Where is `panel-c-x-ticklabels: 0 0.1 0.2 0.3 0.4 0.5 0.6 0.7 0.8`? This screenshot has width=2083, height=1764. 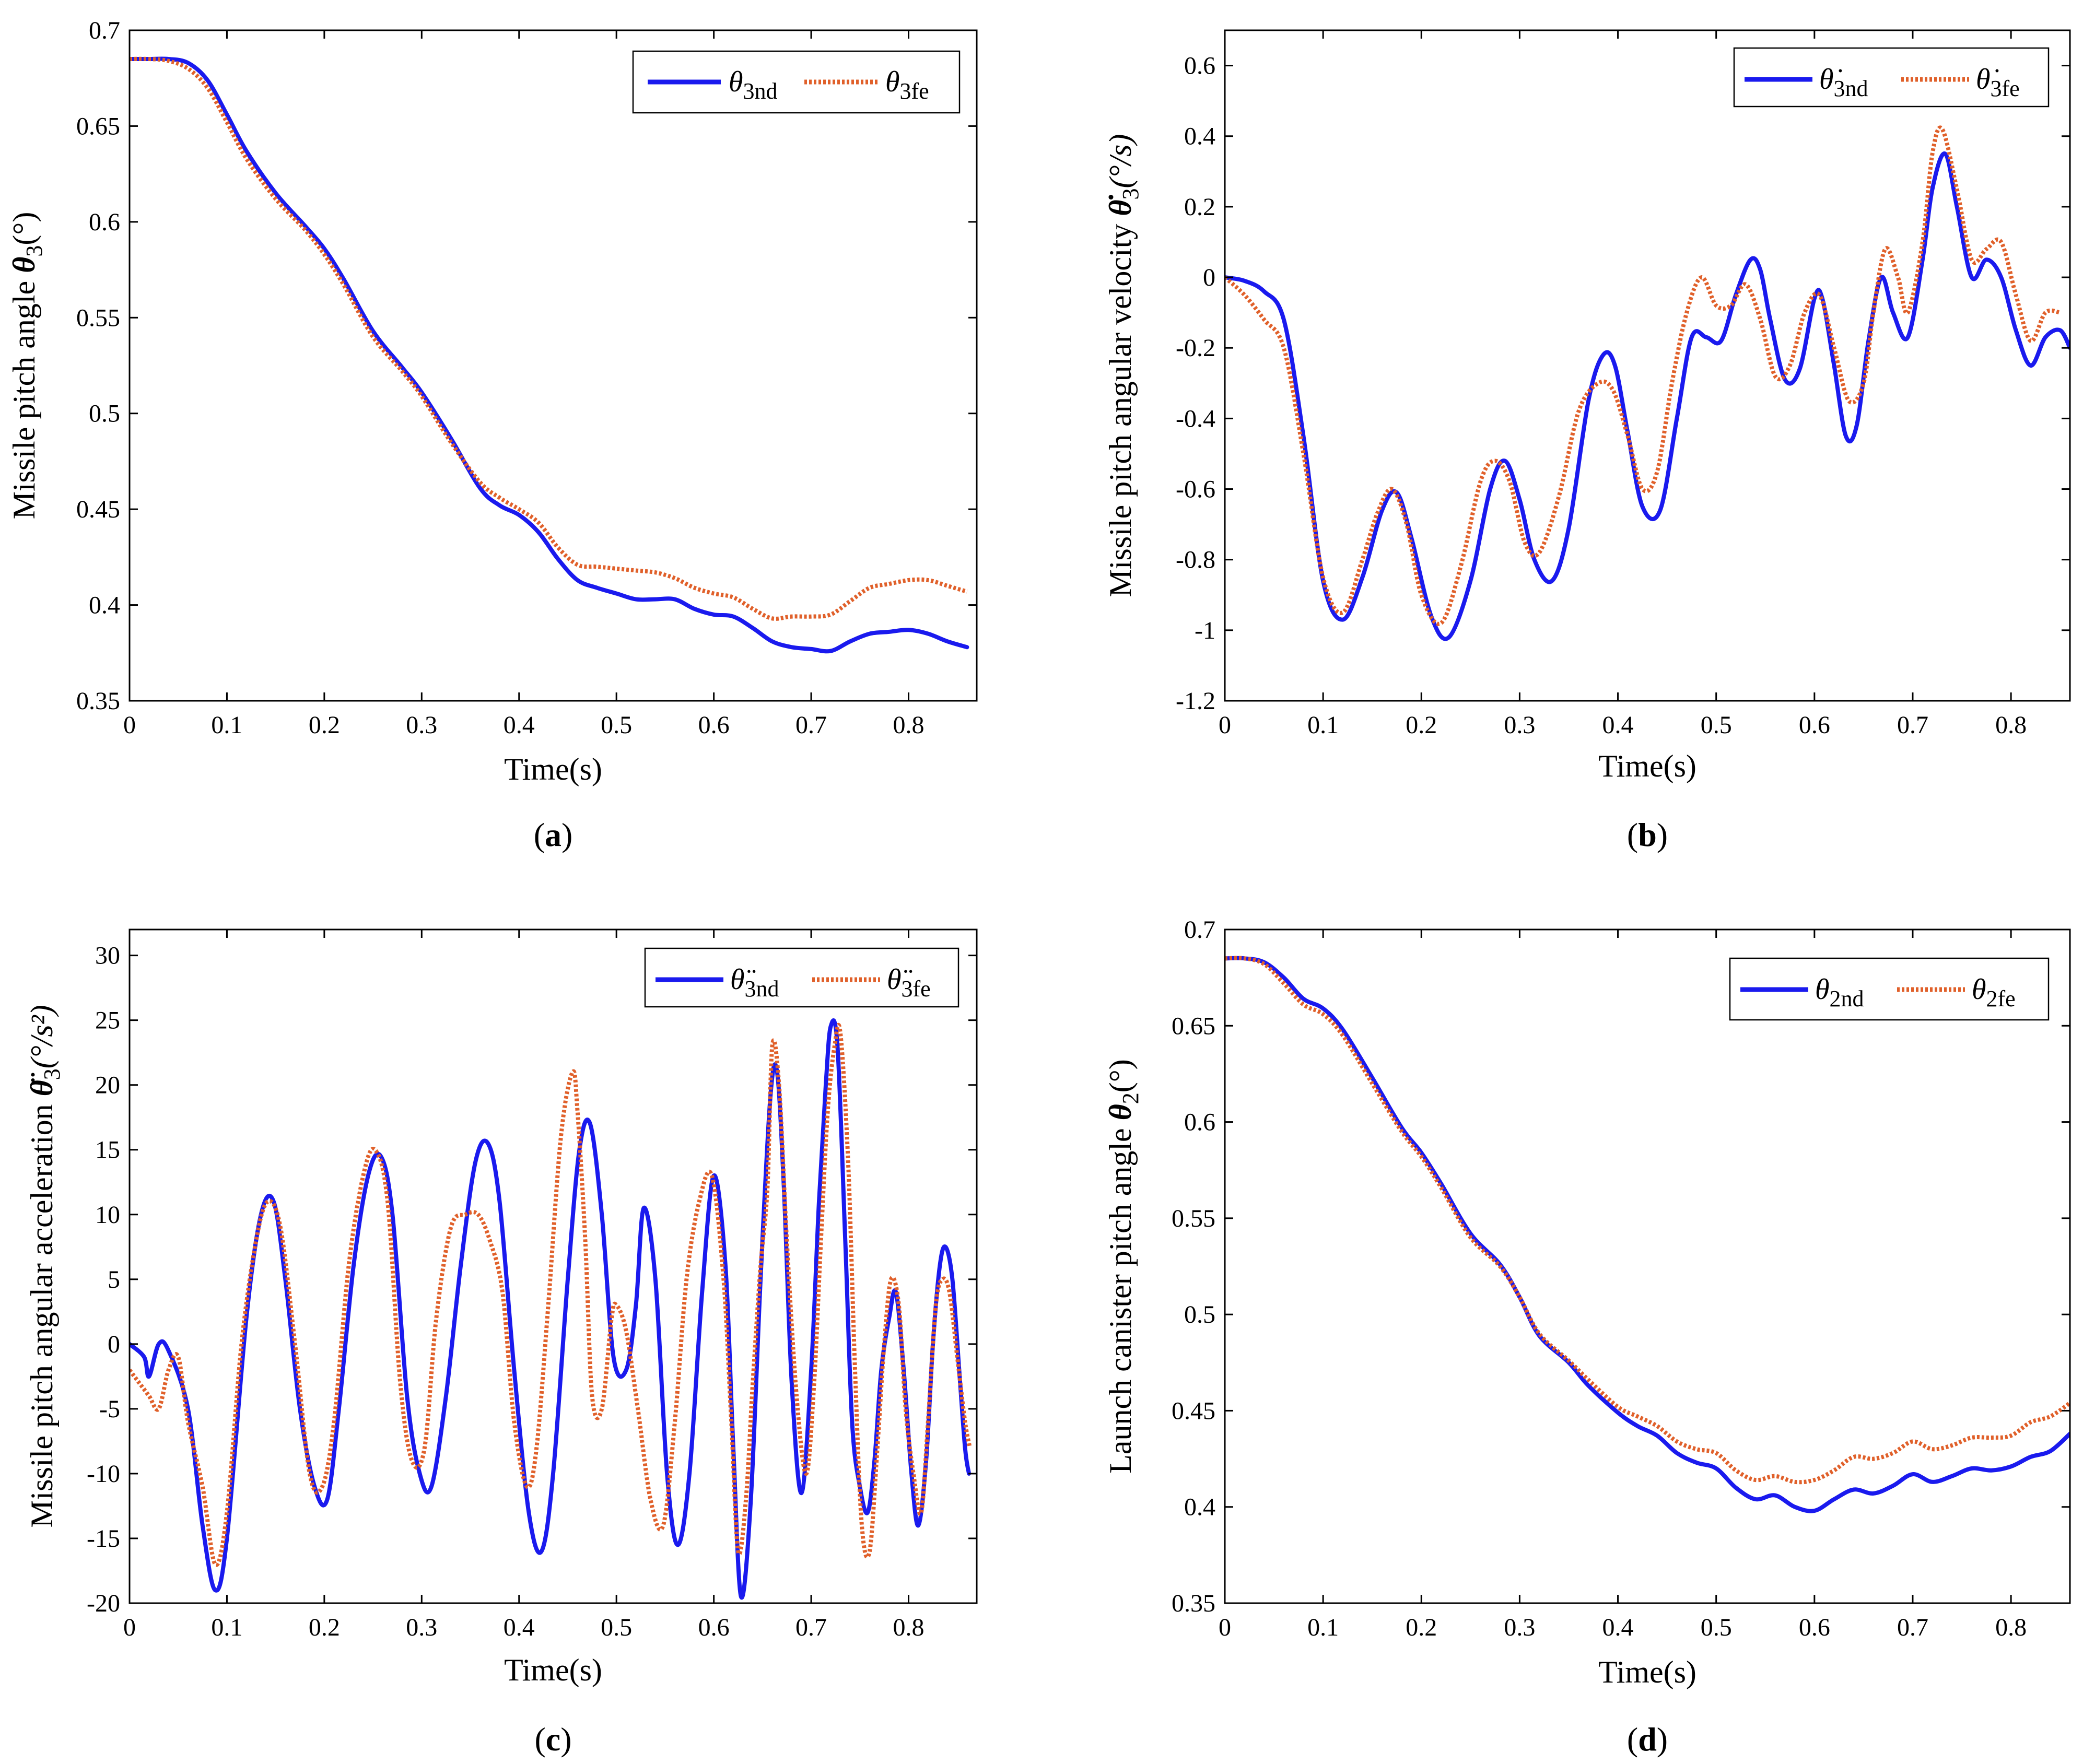 panel-c-x-ticklabels: 0 0.1 0.2 0.3 0.4 0.5 0.6 0.7 0.8 is located at coordinates (523, 1627).